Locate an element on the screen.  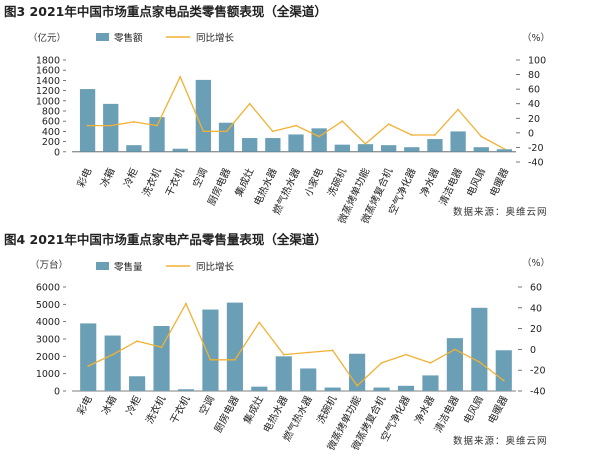
chart1-right-unit: （%） is located at coordinates (536, 38).